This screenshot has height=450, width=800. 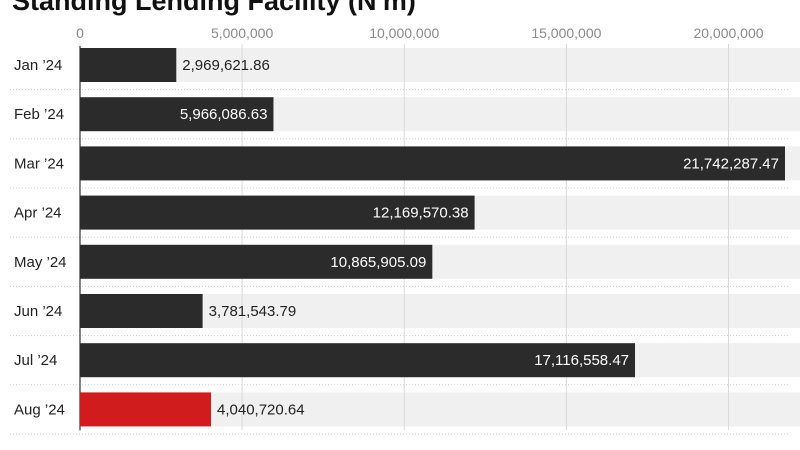 What do you see at coordinates (378, 262) in the screenshot?
I see `data-label: 10,865,905.09` at bounding box center [378, 262].